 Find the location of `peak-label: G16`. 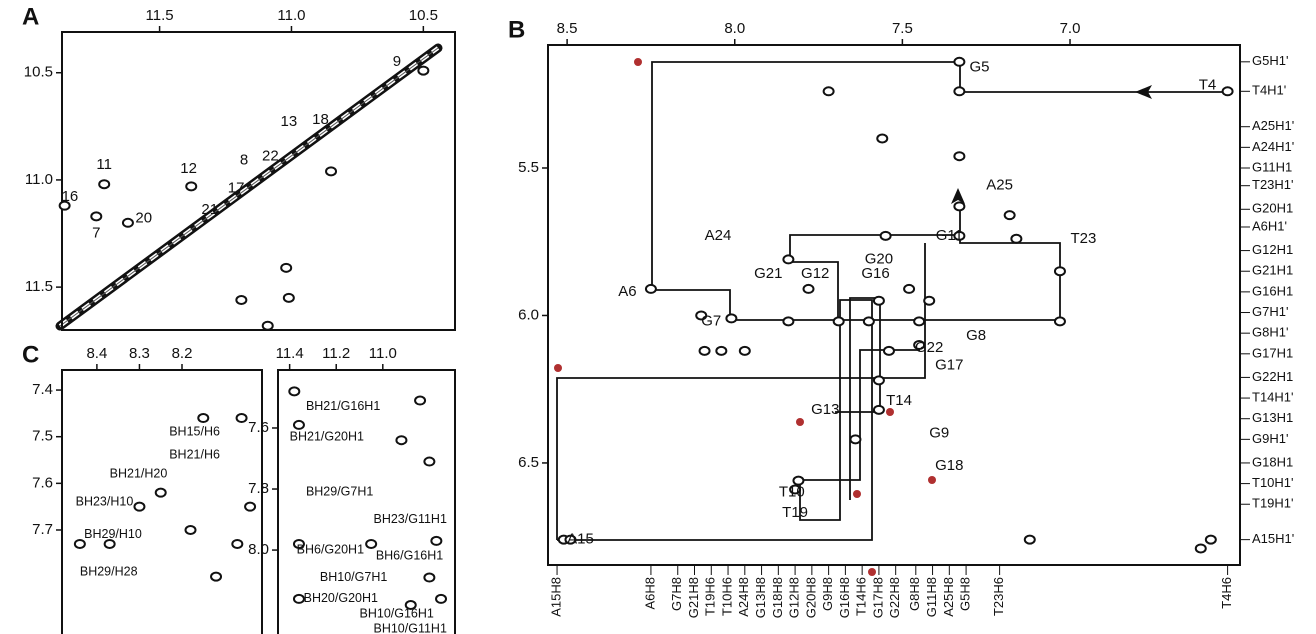

peak-label: G16 is located at coordinates (875, 273).